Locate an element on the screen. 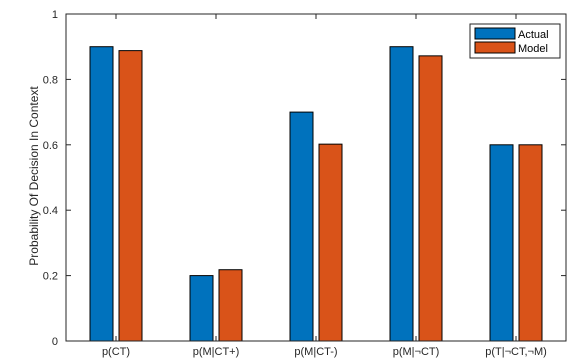  y-tick-label: 0.6 is located at coordinates (50, 146).